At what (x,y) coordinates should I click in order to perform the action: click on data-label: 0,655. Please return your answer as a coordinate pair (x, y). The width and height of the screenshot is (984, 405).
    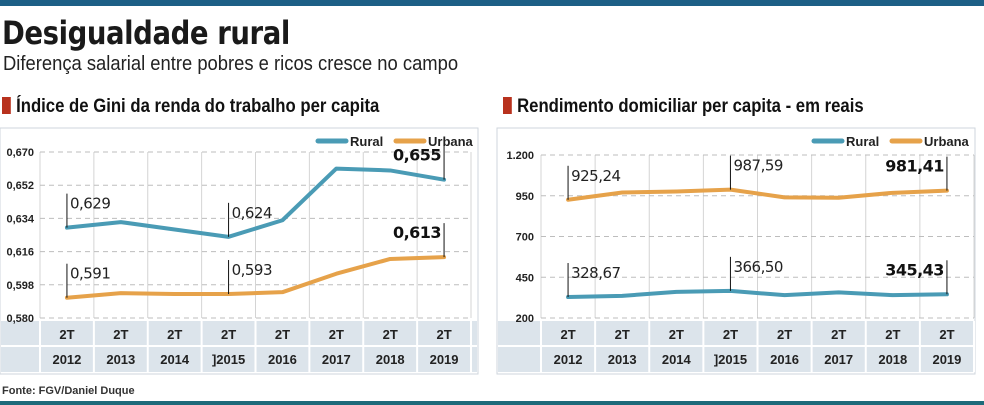
    Looking at the image, I should click on (417, 155).